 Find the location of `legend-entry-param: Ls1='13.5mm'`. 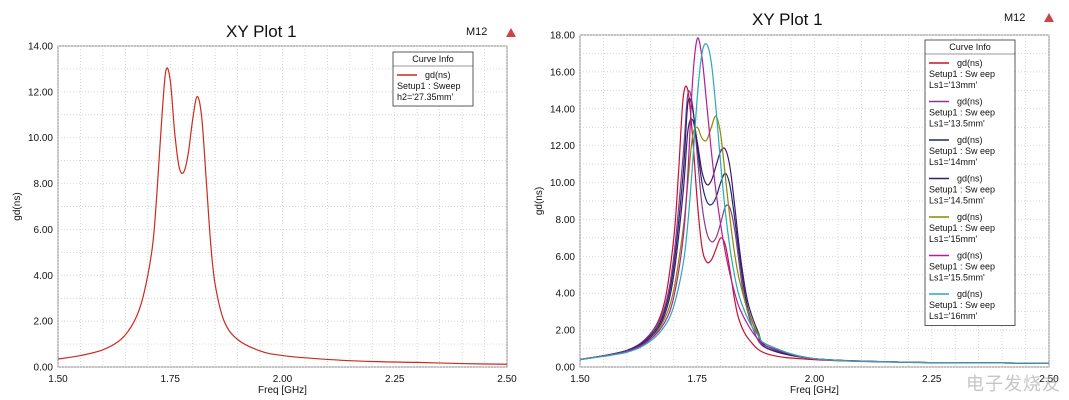

legend-entry-param: Ls1='13.5mm' is located at coordinates (957, 124).